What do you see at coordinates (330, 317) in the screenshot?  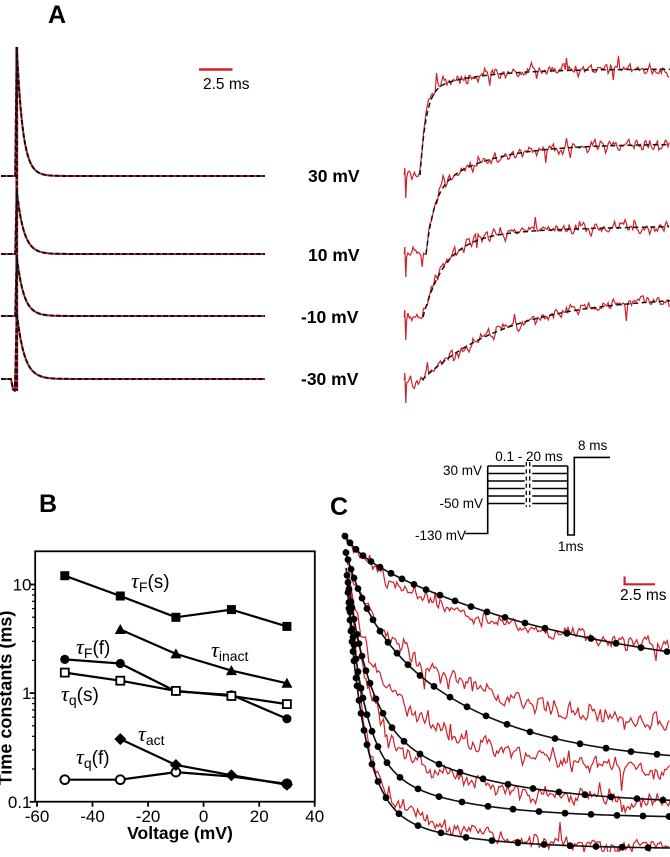 I see `svg-text: -10 mV` at bounding box center [330, 317].